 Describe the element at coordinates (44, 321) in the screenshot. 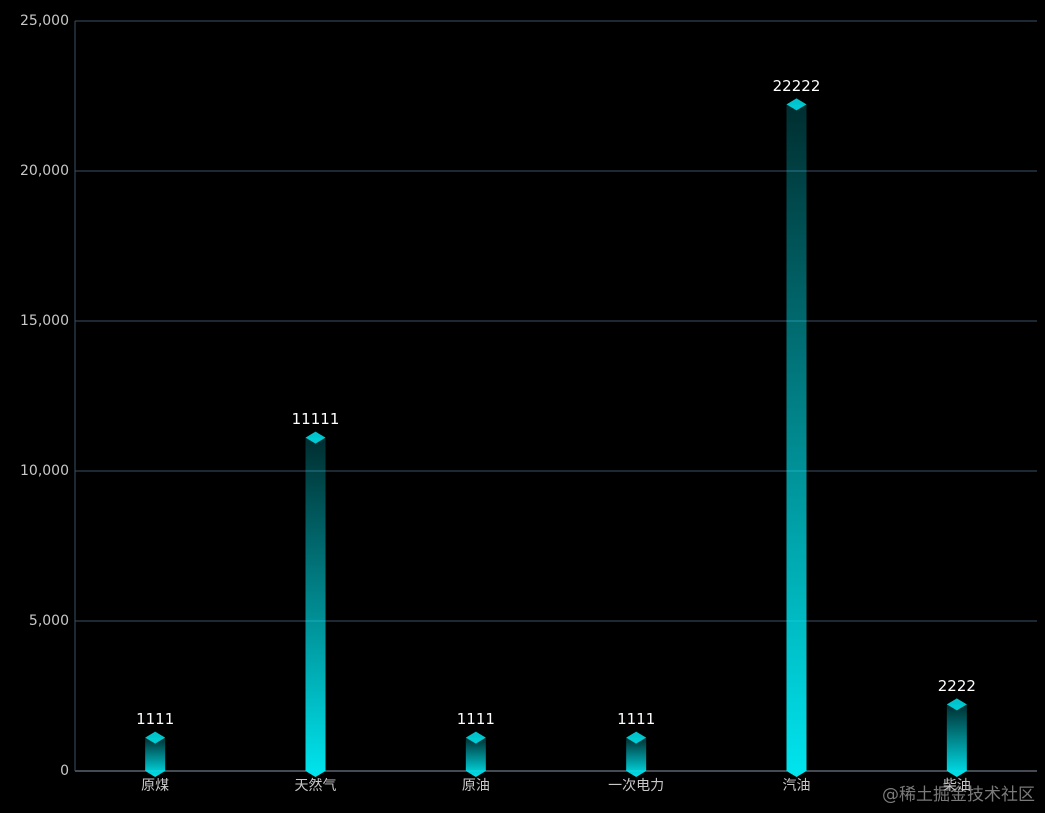

I see `y-tick-label: 15,000` at that location.